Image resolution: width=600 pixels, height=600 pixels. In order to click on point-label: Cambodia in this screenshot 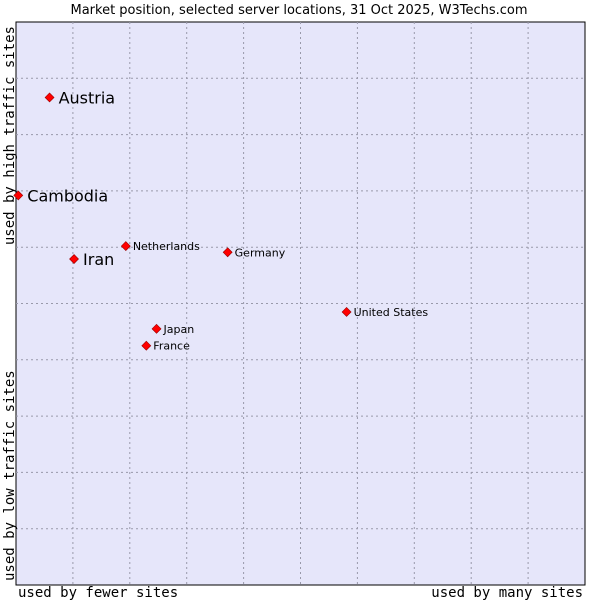, I will do `click(67, 195)`.